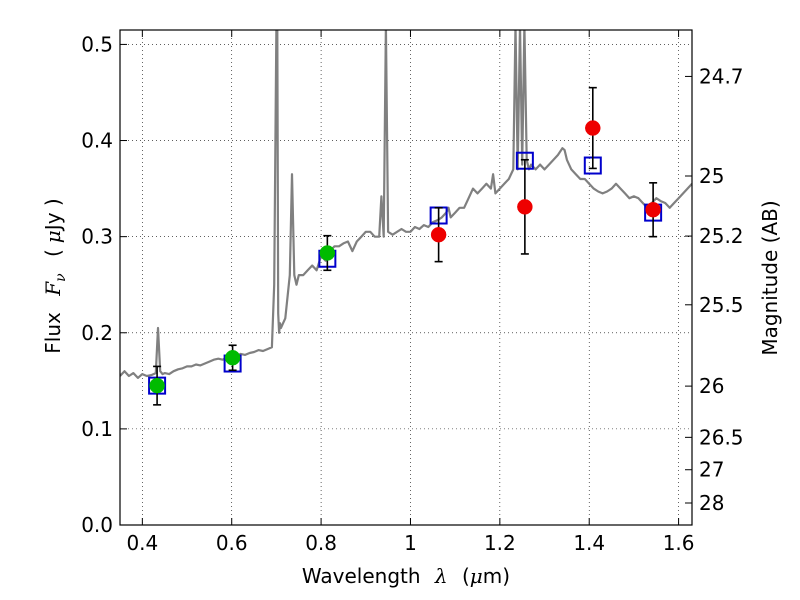  I want to click on y-tick-label: 0.3, so click(97, 237).